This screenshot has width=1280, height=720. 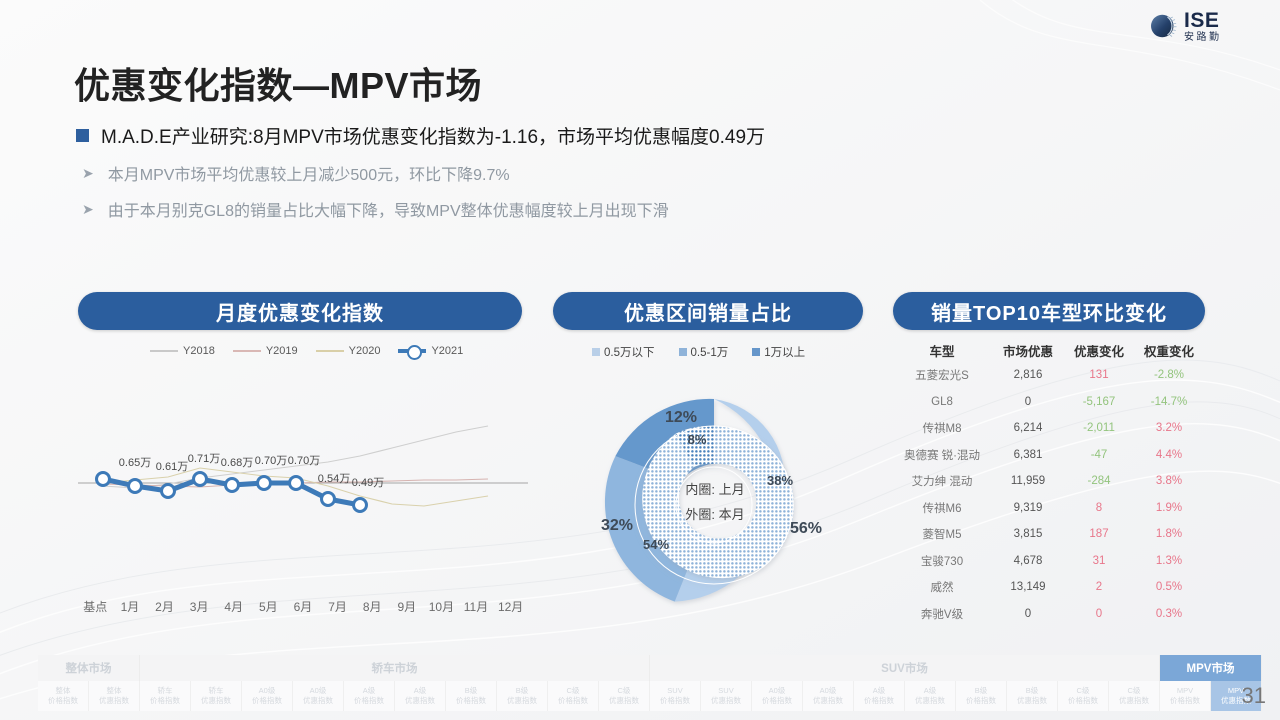 What do you see at coordinates (114, 696) in the screenshot?
I see `nav-item-1: 整体 优惠指数` at bounding box center [114, 696].